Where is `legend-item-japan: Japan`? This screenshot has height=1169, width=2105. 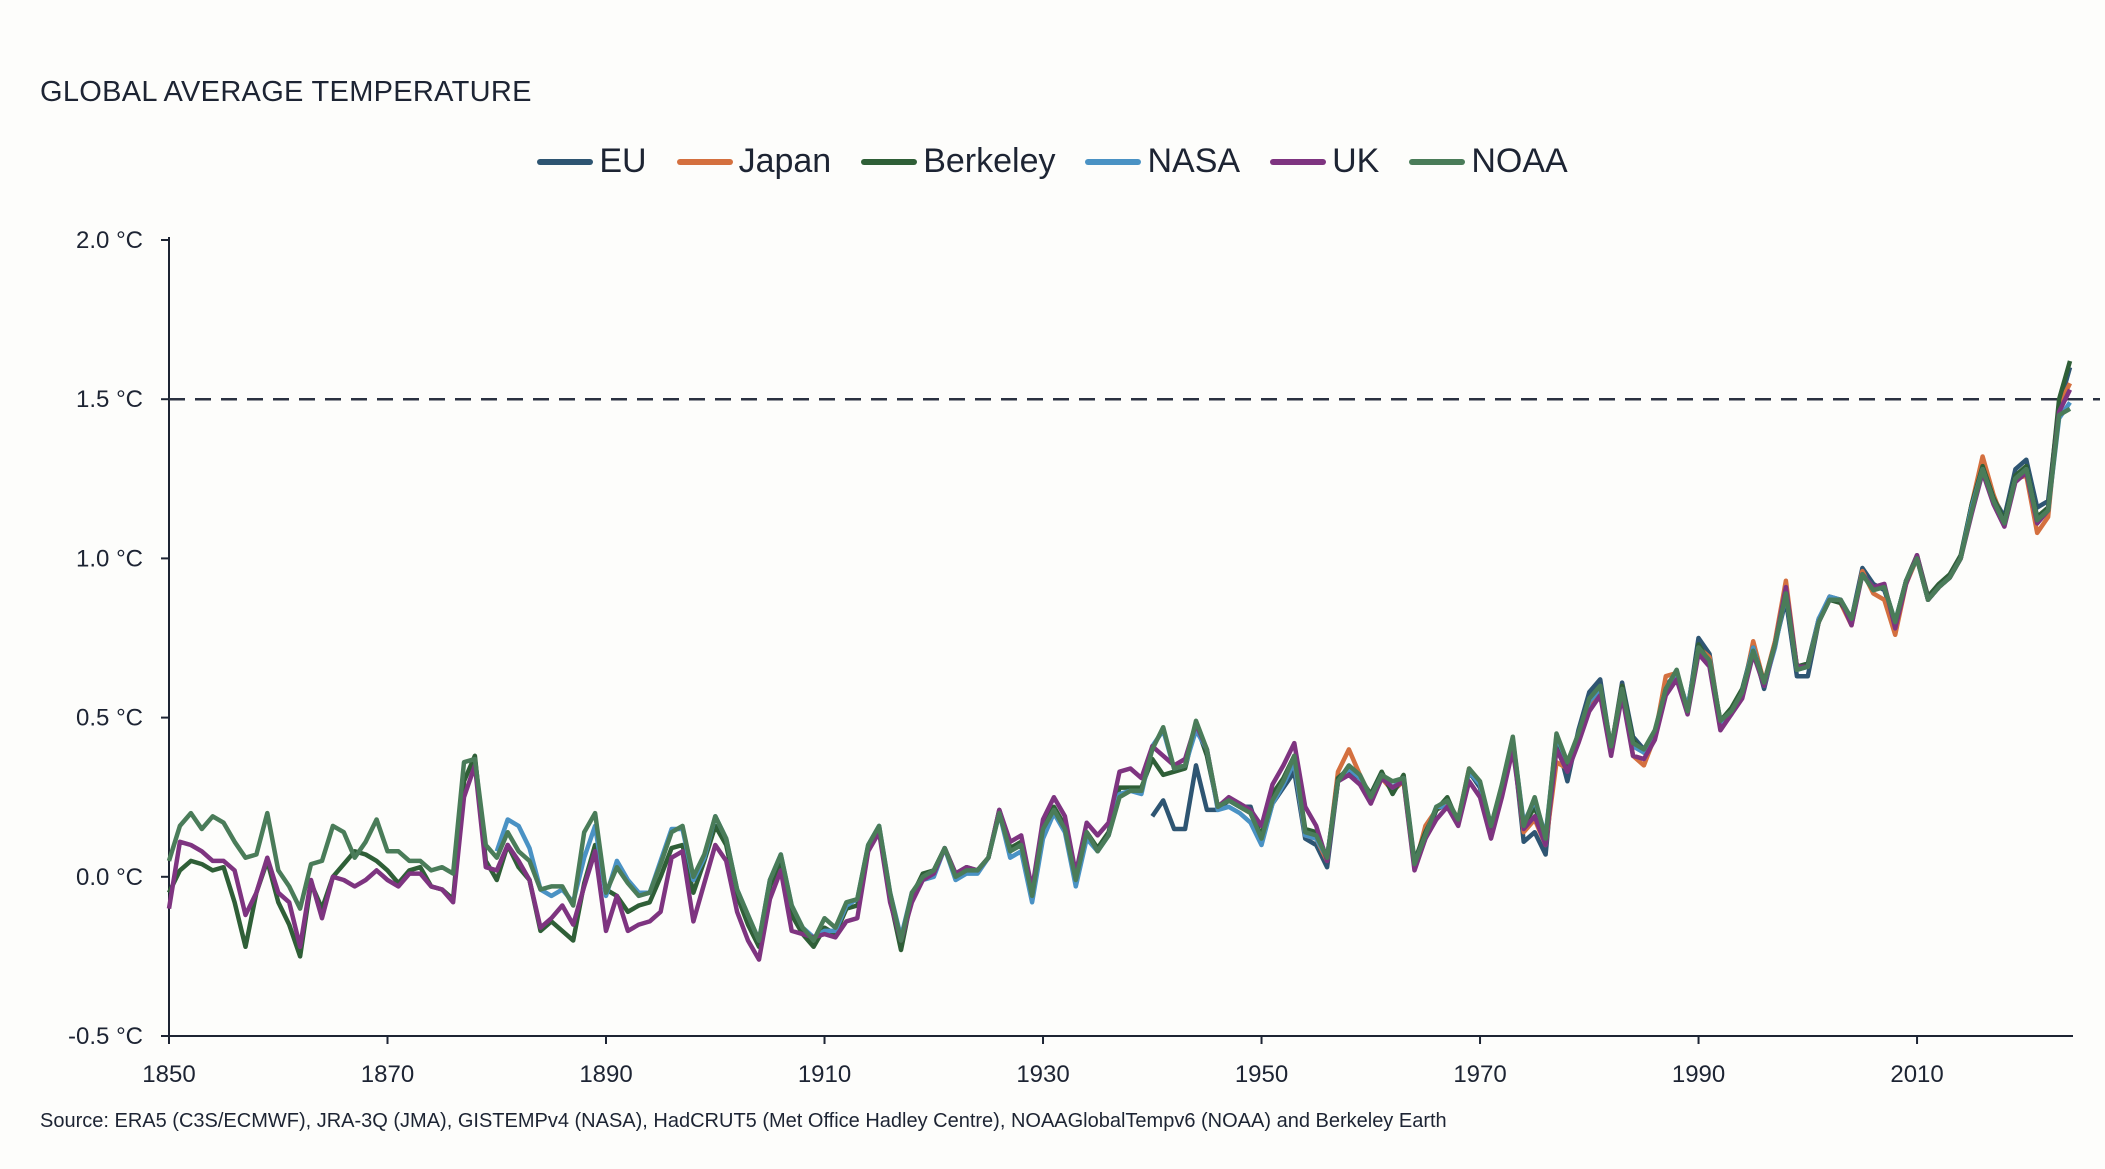
legend-item-japan: Japan is located at coordinates (754, 161).